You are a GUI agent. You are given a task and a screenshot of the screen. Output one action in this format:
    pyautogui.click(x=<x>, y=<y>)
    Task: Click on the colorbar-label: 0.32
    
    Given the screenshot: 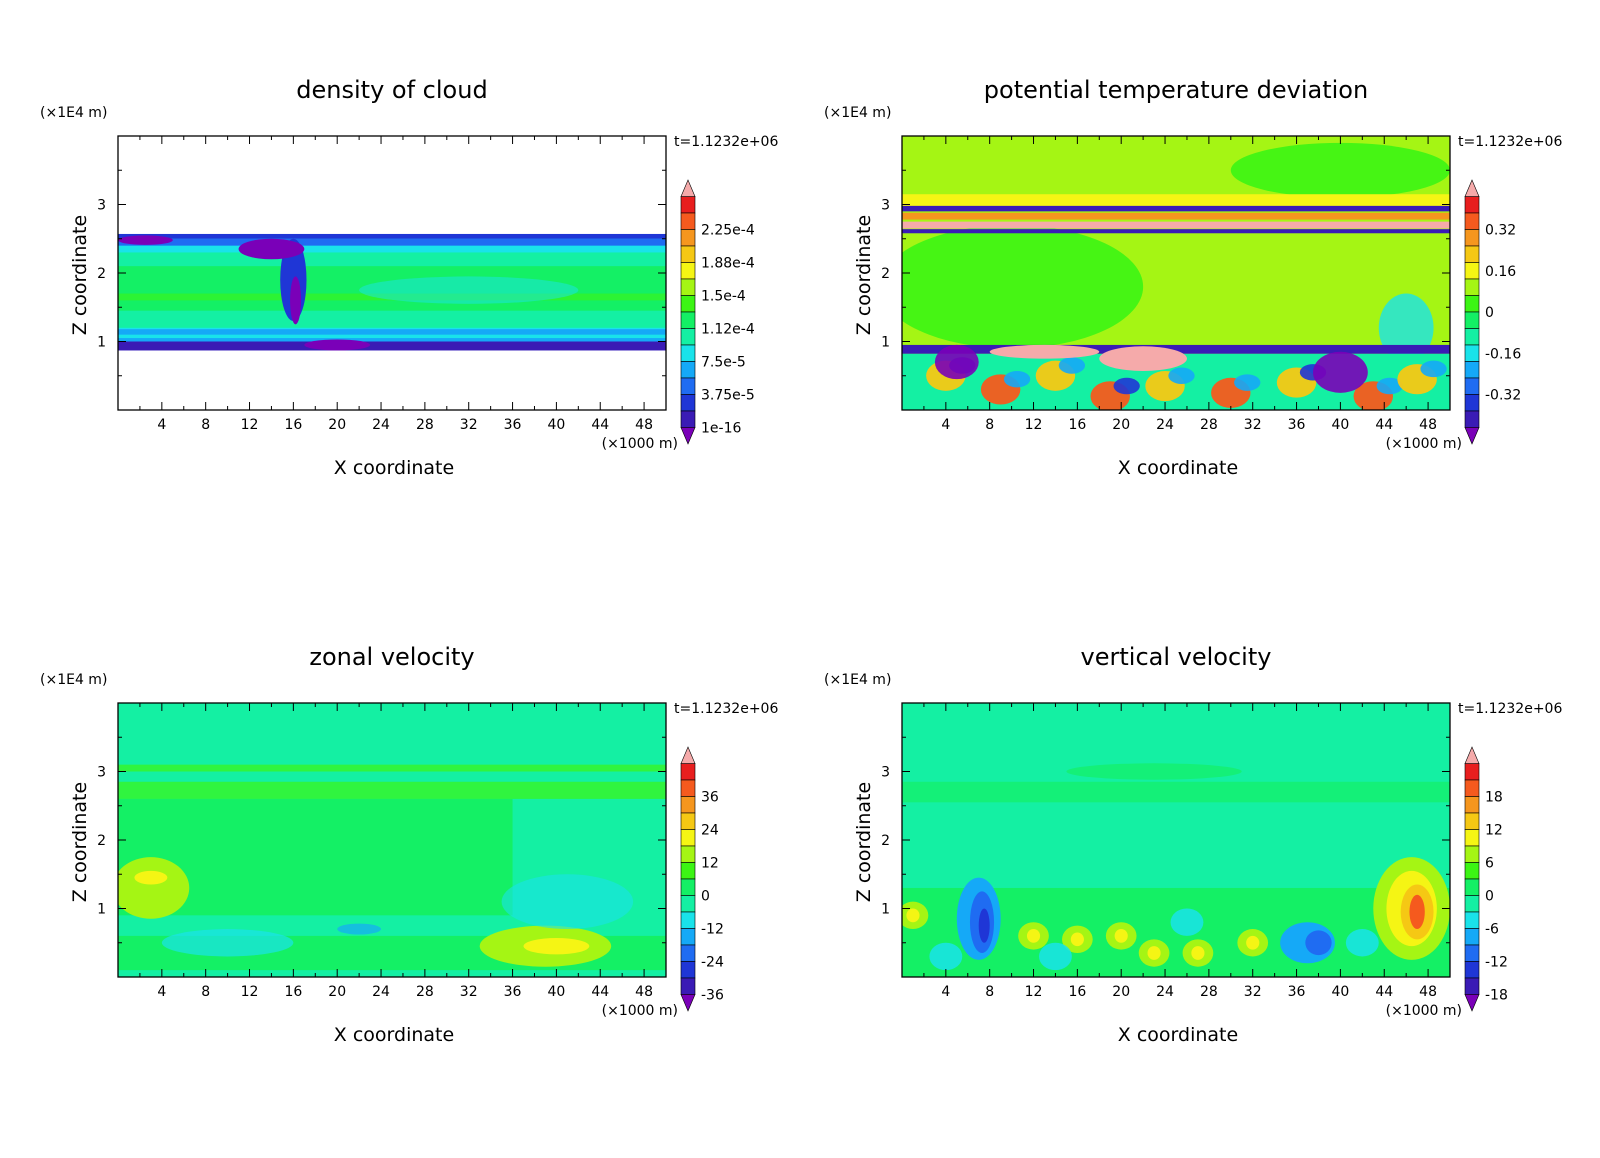 What is the action you would take?
    pyautogui.click(x=1500, y=231)
    